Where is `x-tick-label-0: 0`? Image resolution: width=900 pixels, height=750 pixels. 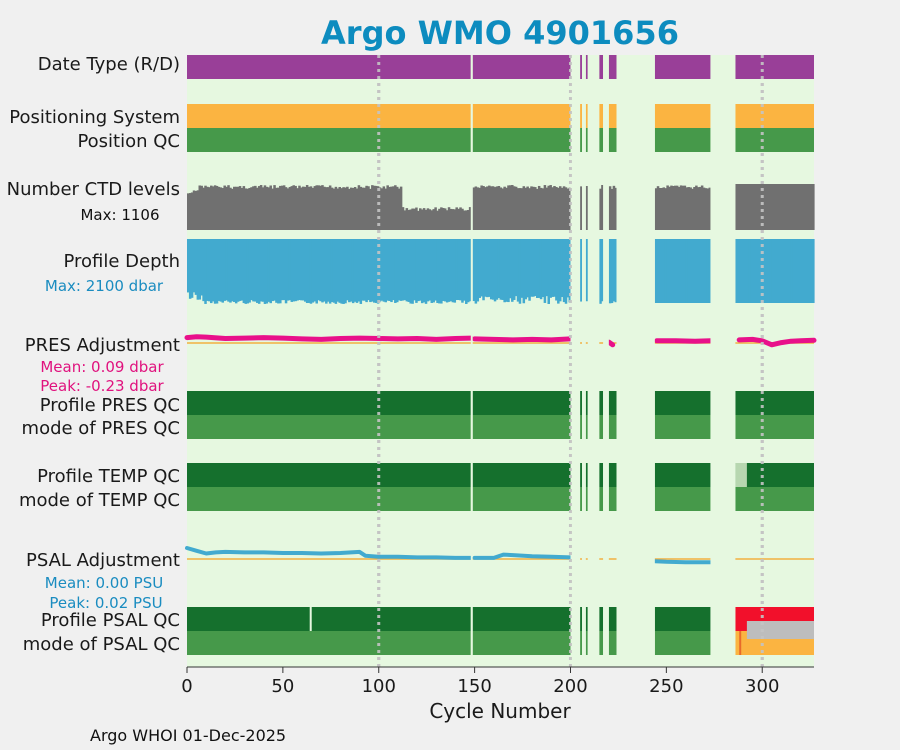 x-tick-label-0: 0 is located at coordinates (186, 686).